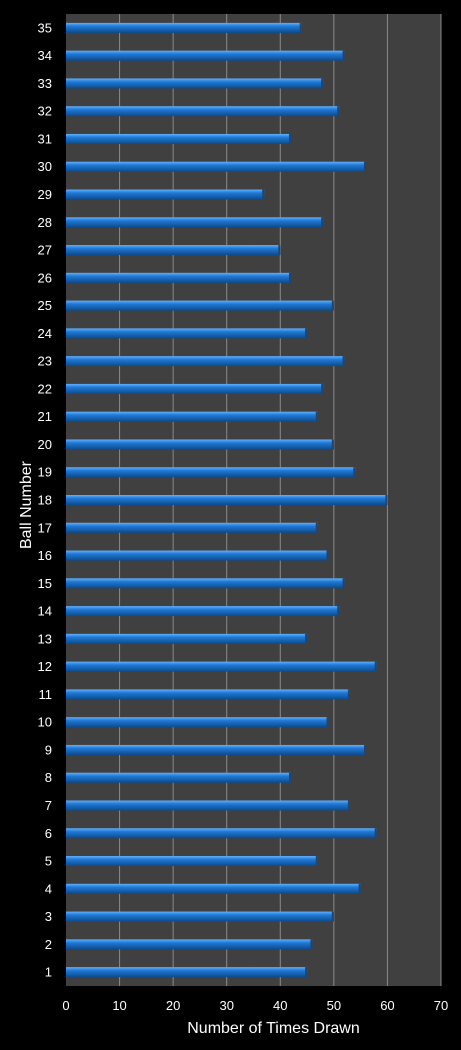 The image size is (461, 1050). I want to click on y-tick-label: 29, so click(45, 194).